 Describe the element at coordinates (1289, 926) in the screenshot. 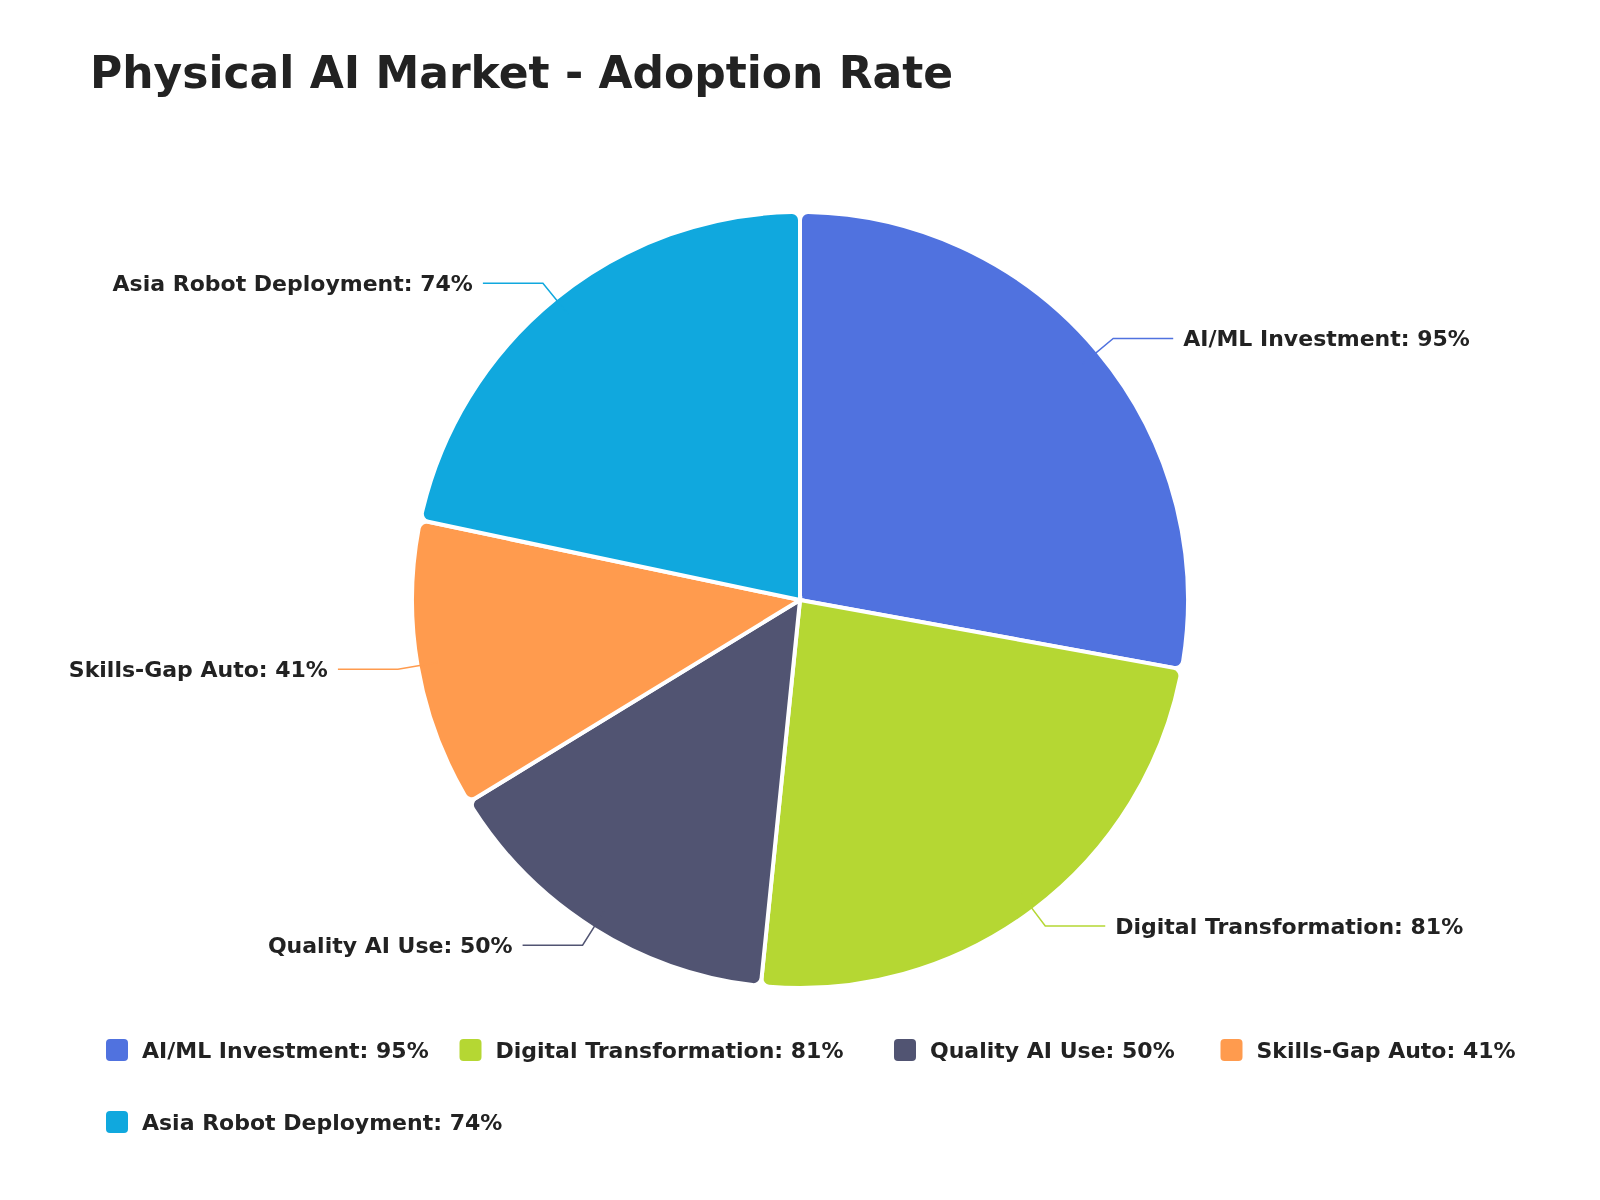

I see `slice-label: Digital Transformation: 81%` at that location.